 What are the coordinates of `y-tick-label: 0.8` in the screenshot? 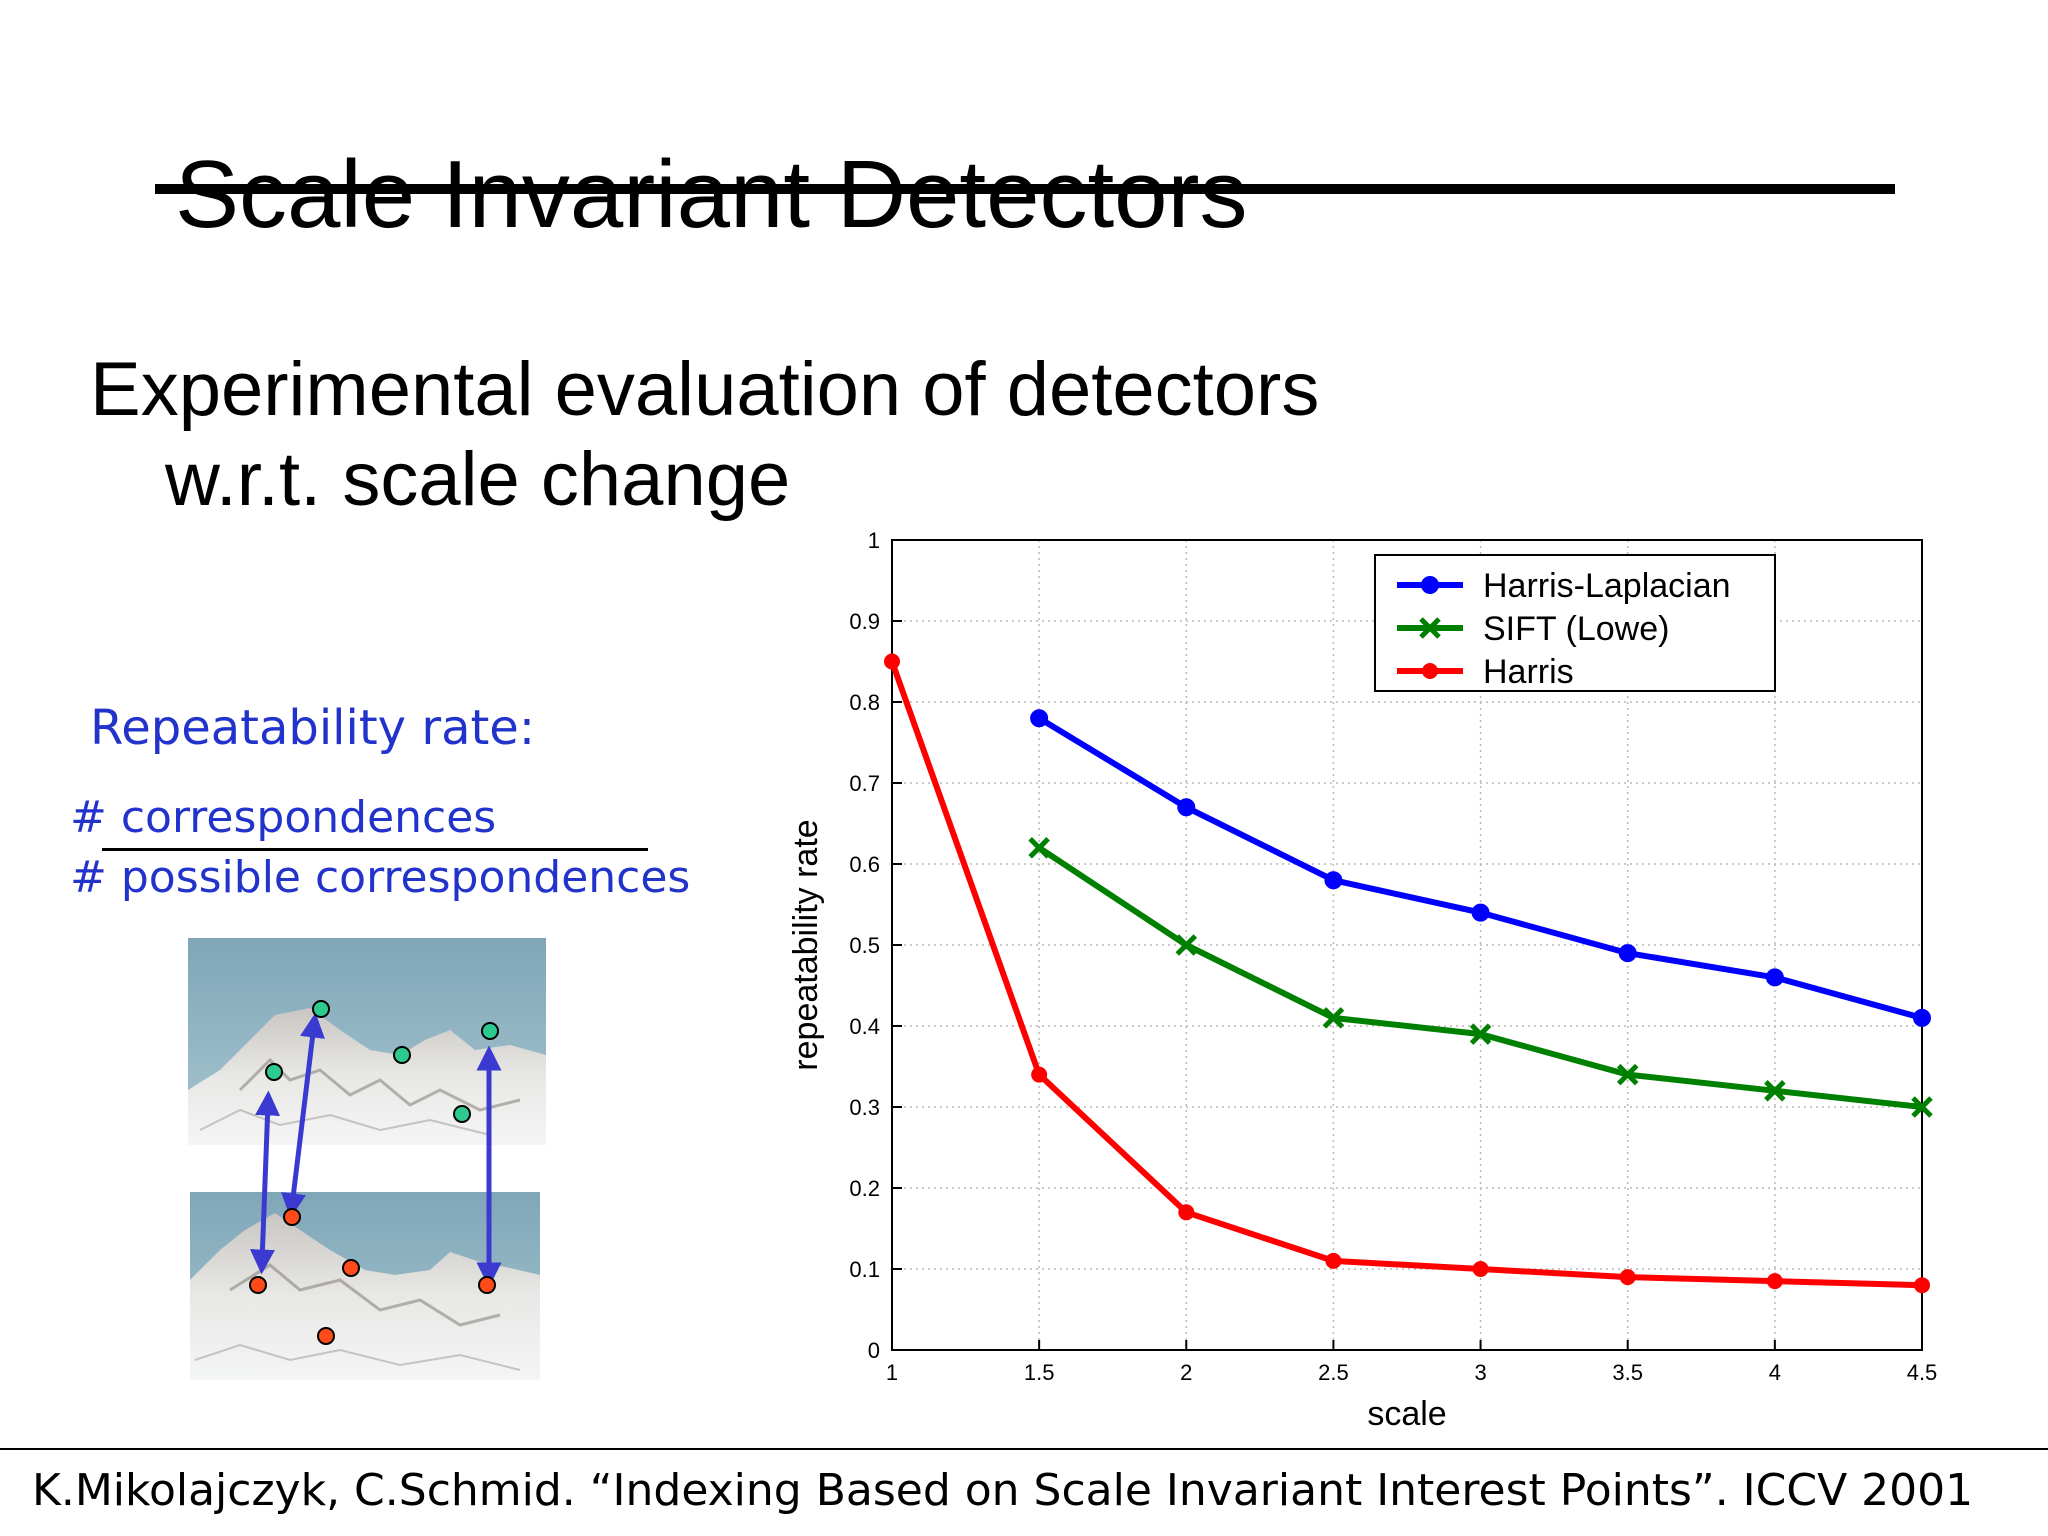 It's located at (864, 702).